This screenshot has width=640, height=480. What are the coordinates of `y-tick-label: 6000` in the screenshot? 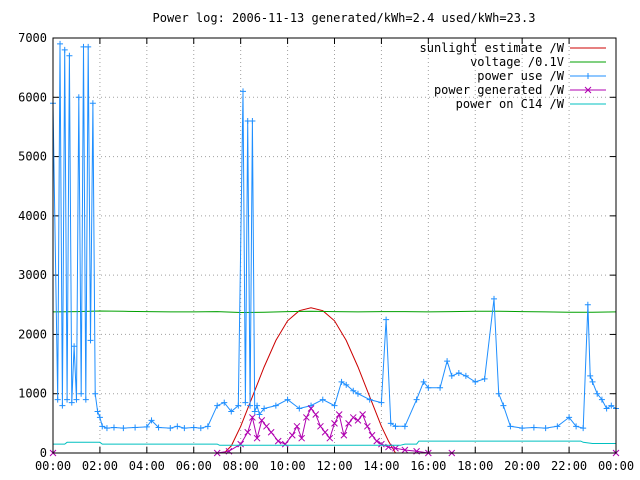 It's located at (32, 97).